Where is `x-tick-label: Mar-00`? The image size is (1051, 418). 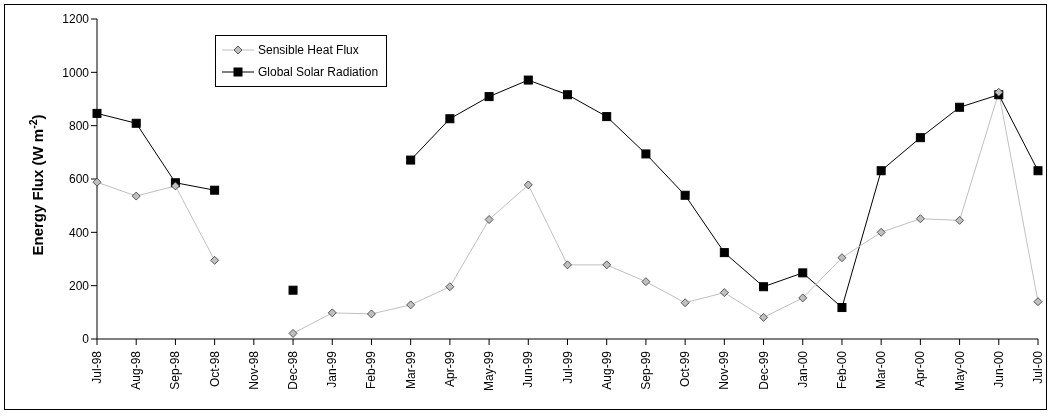 x-tick-label: Mar-00 is located at coordinates (881, 370).